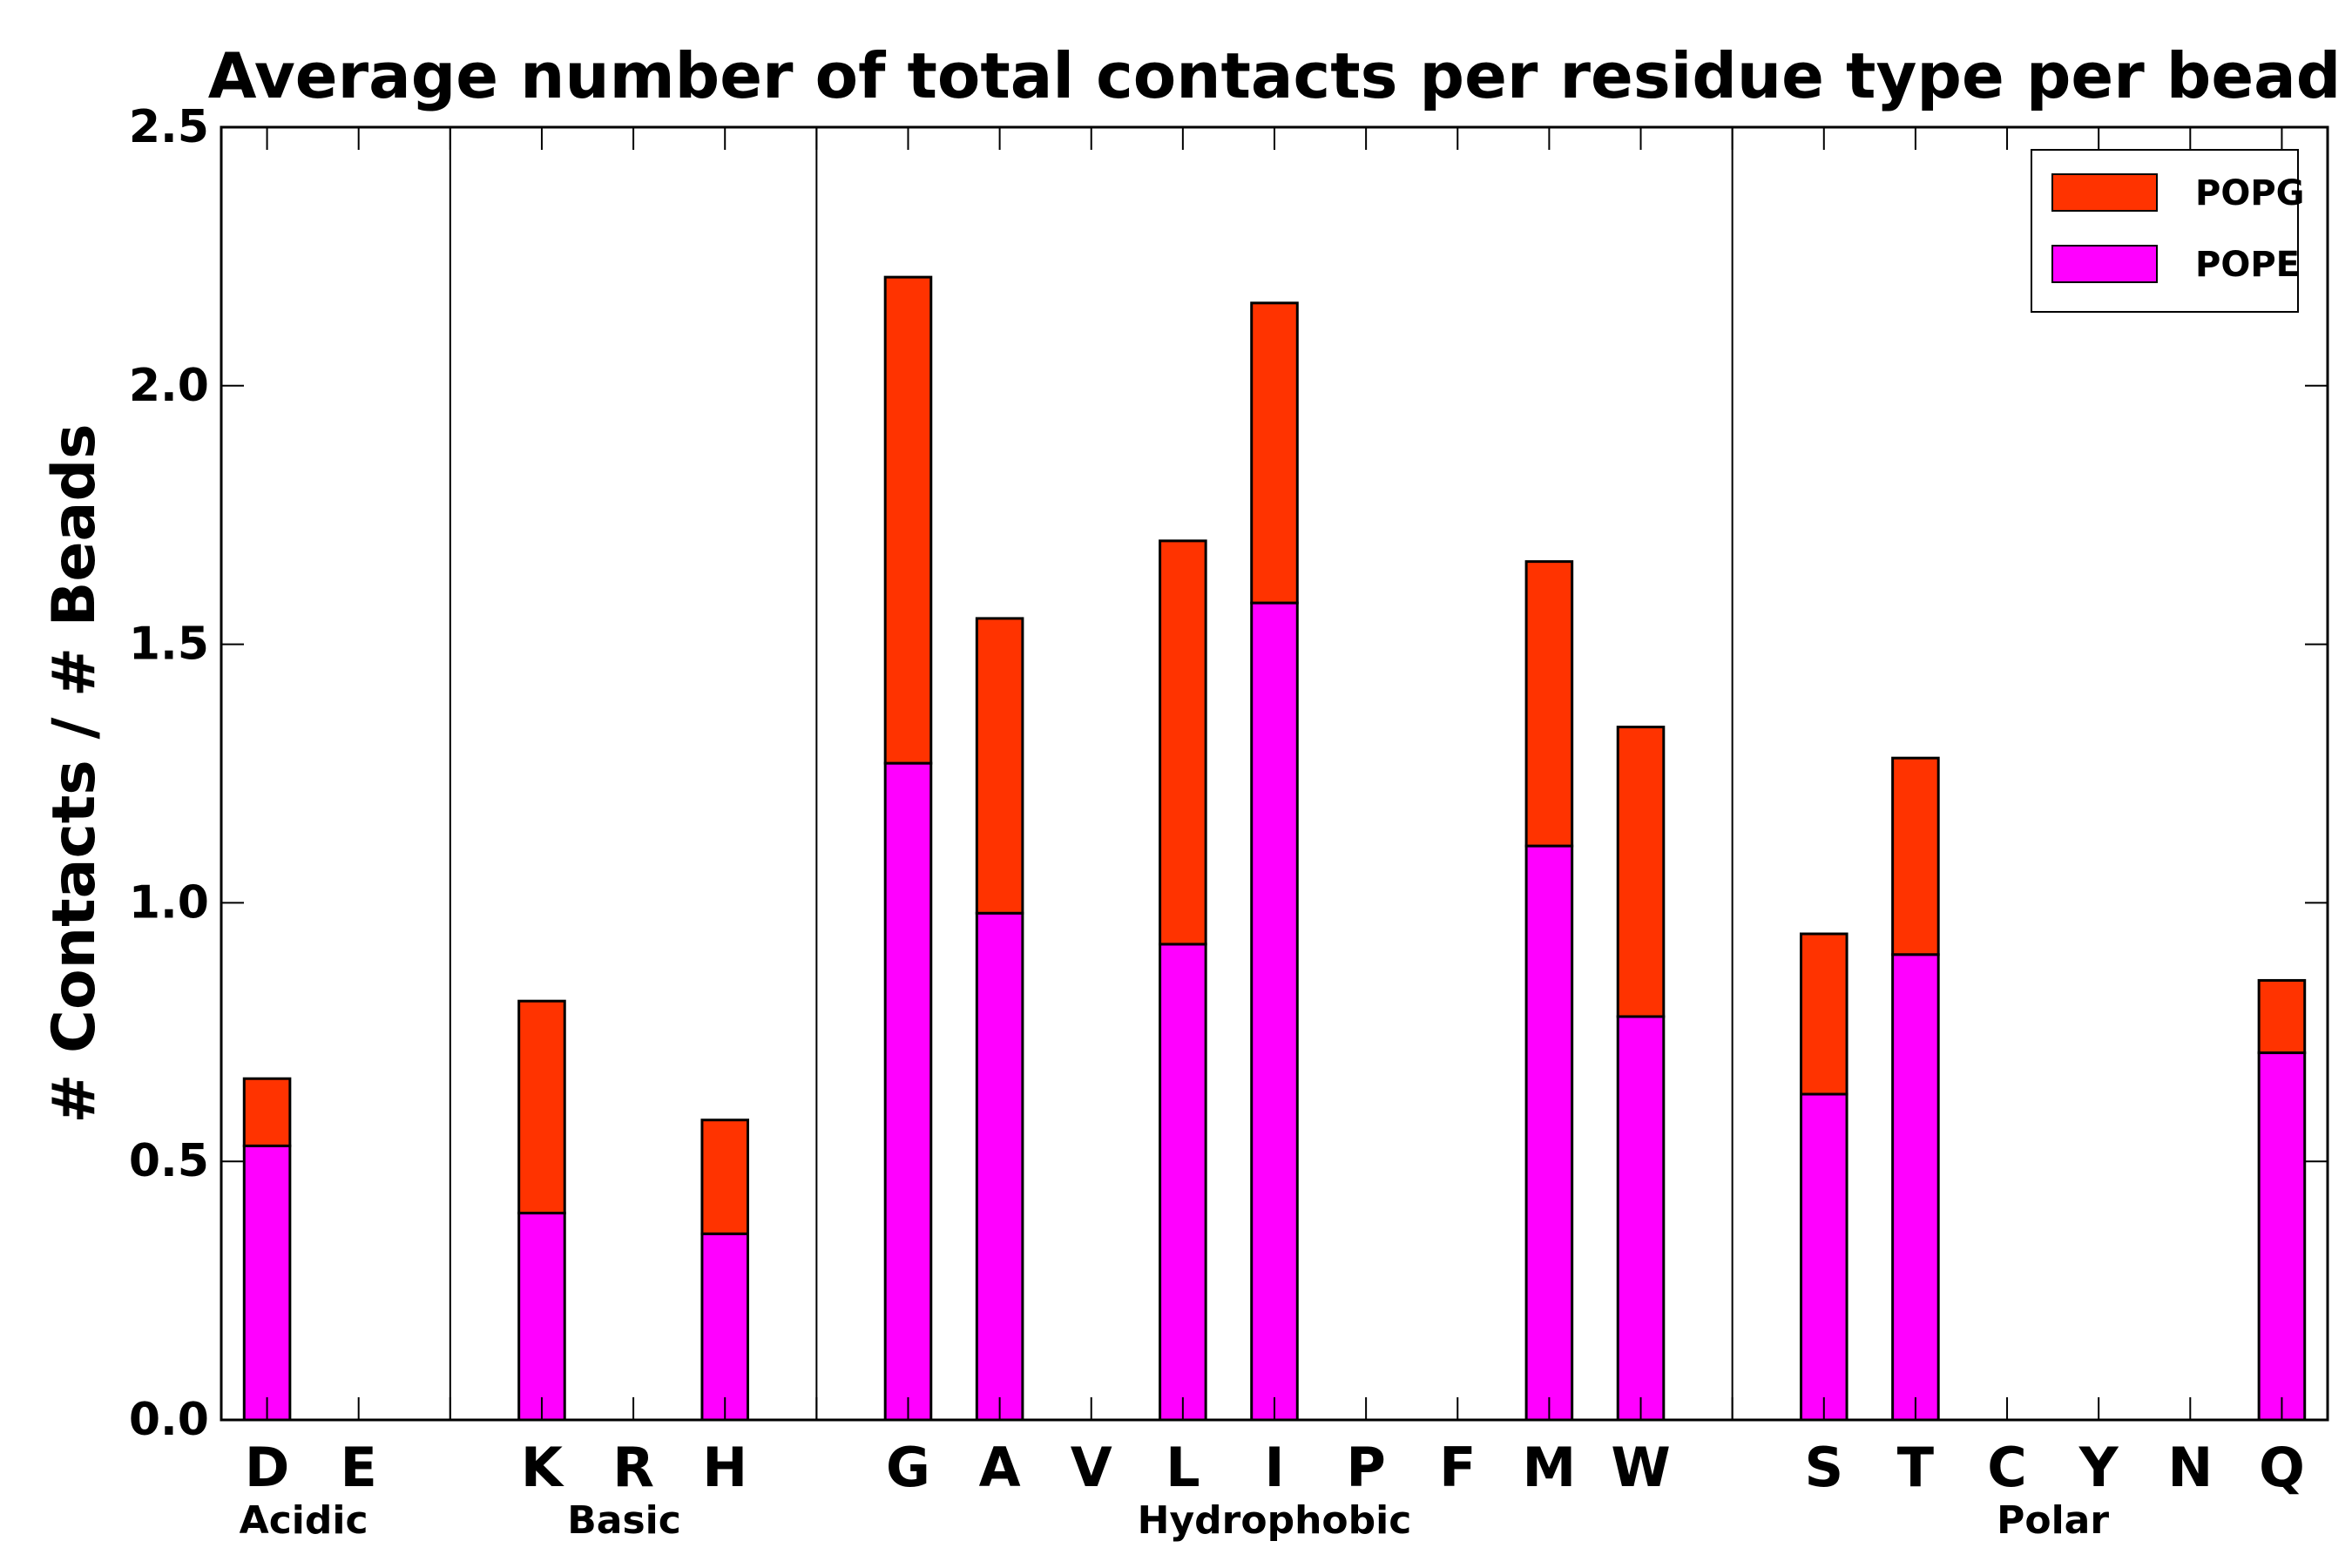 The height and width of the screenshot is (1568, 2352). What do you see at coordinates (1000, 1467) in the screenshot?
I see `x-tick-label: A` at bounding box center [1000, 1467].